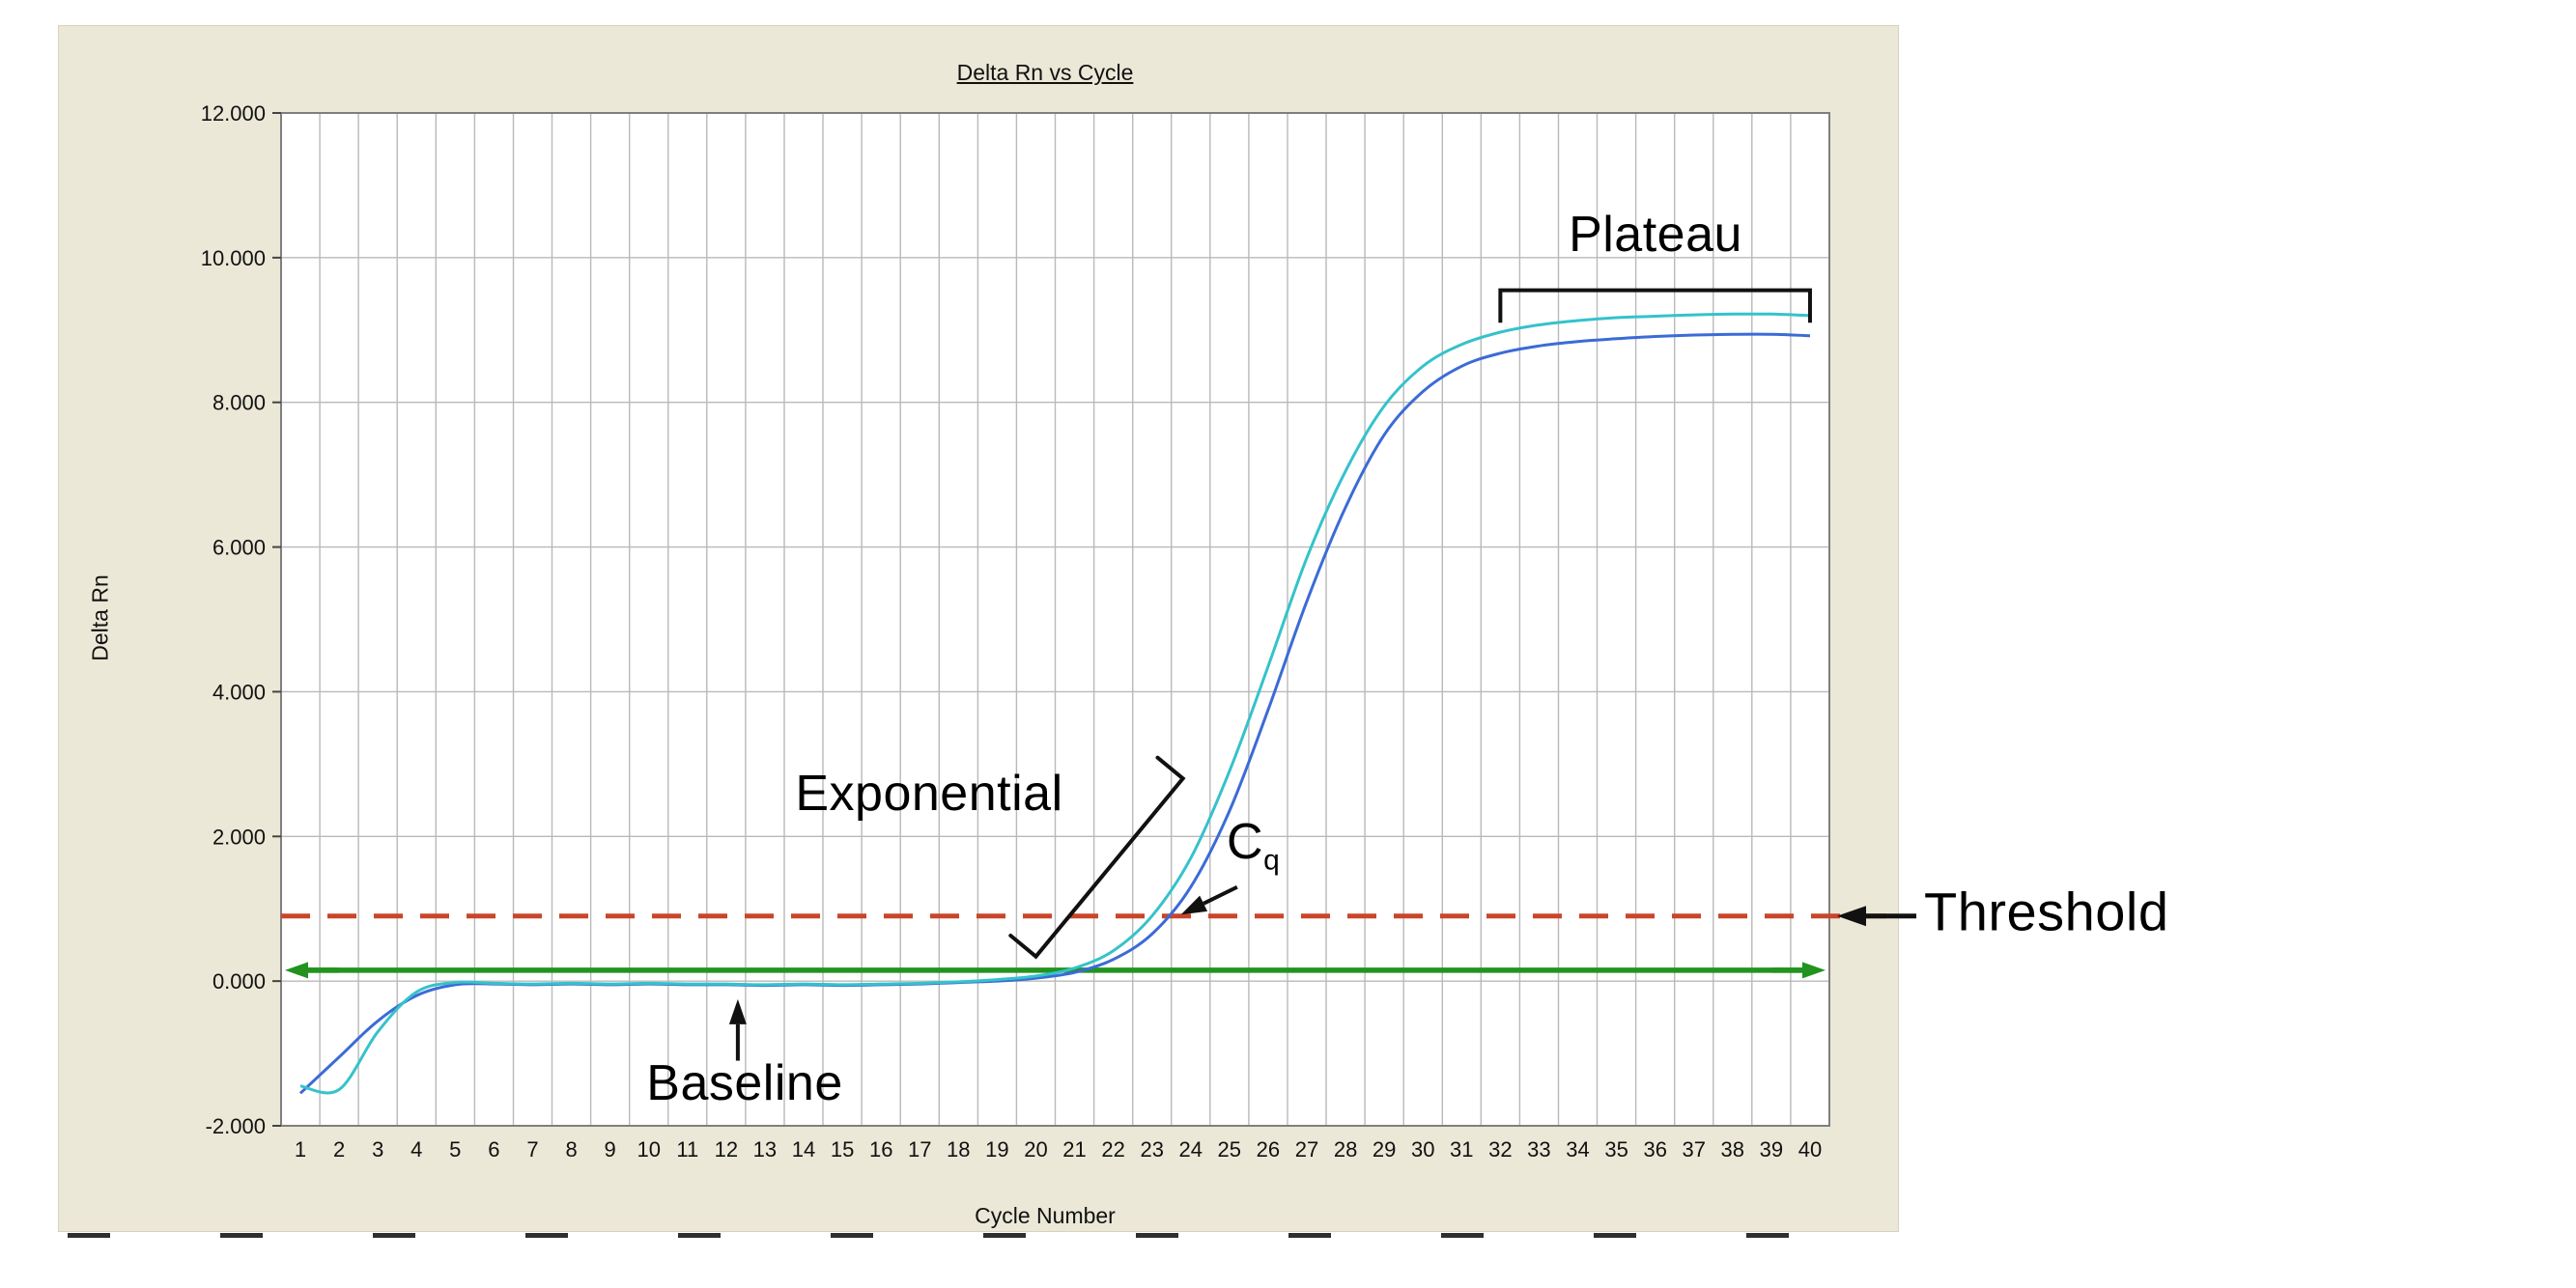 The height and width of the screenshot is (1288, 2576). What do you see at coordinates (1272, 861) in the screenshot?
I see `cq-label-subscript: q` at bounding box center [1272, 861].